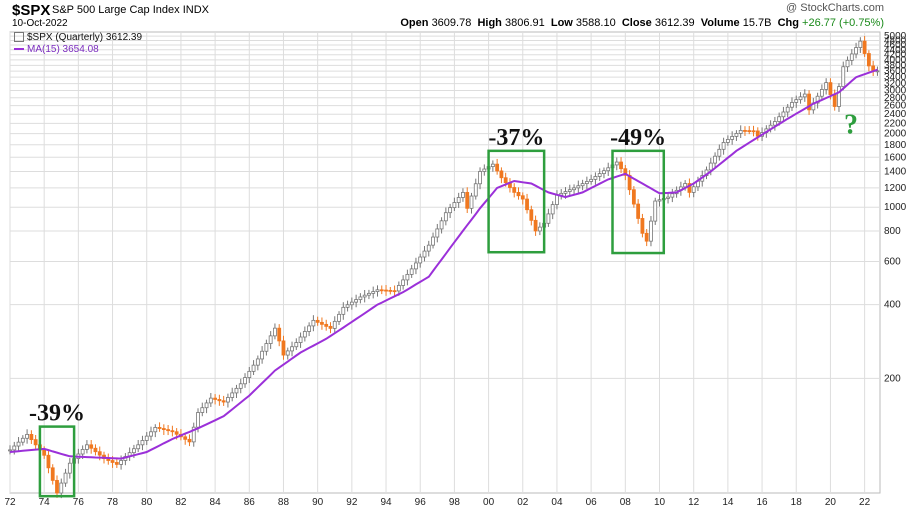 The image size is (914, 513). What do you see at coordinates (895, 207) in the screenshot?
I see `y-tick-label: 1000` at bounding box center [895, 207].